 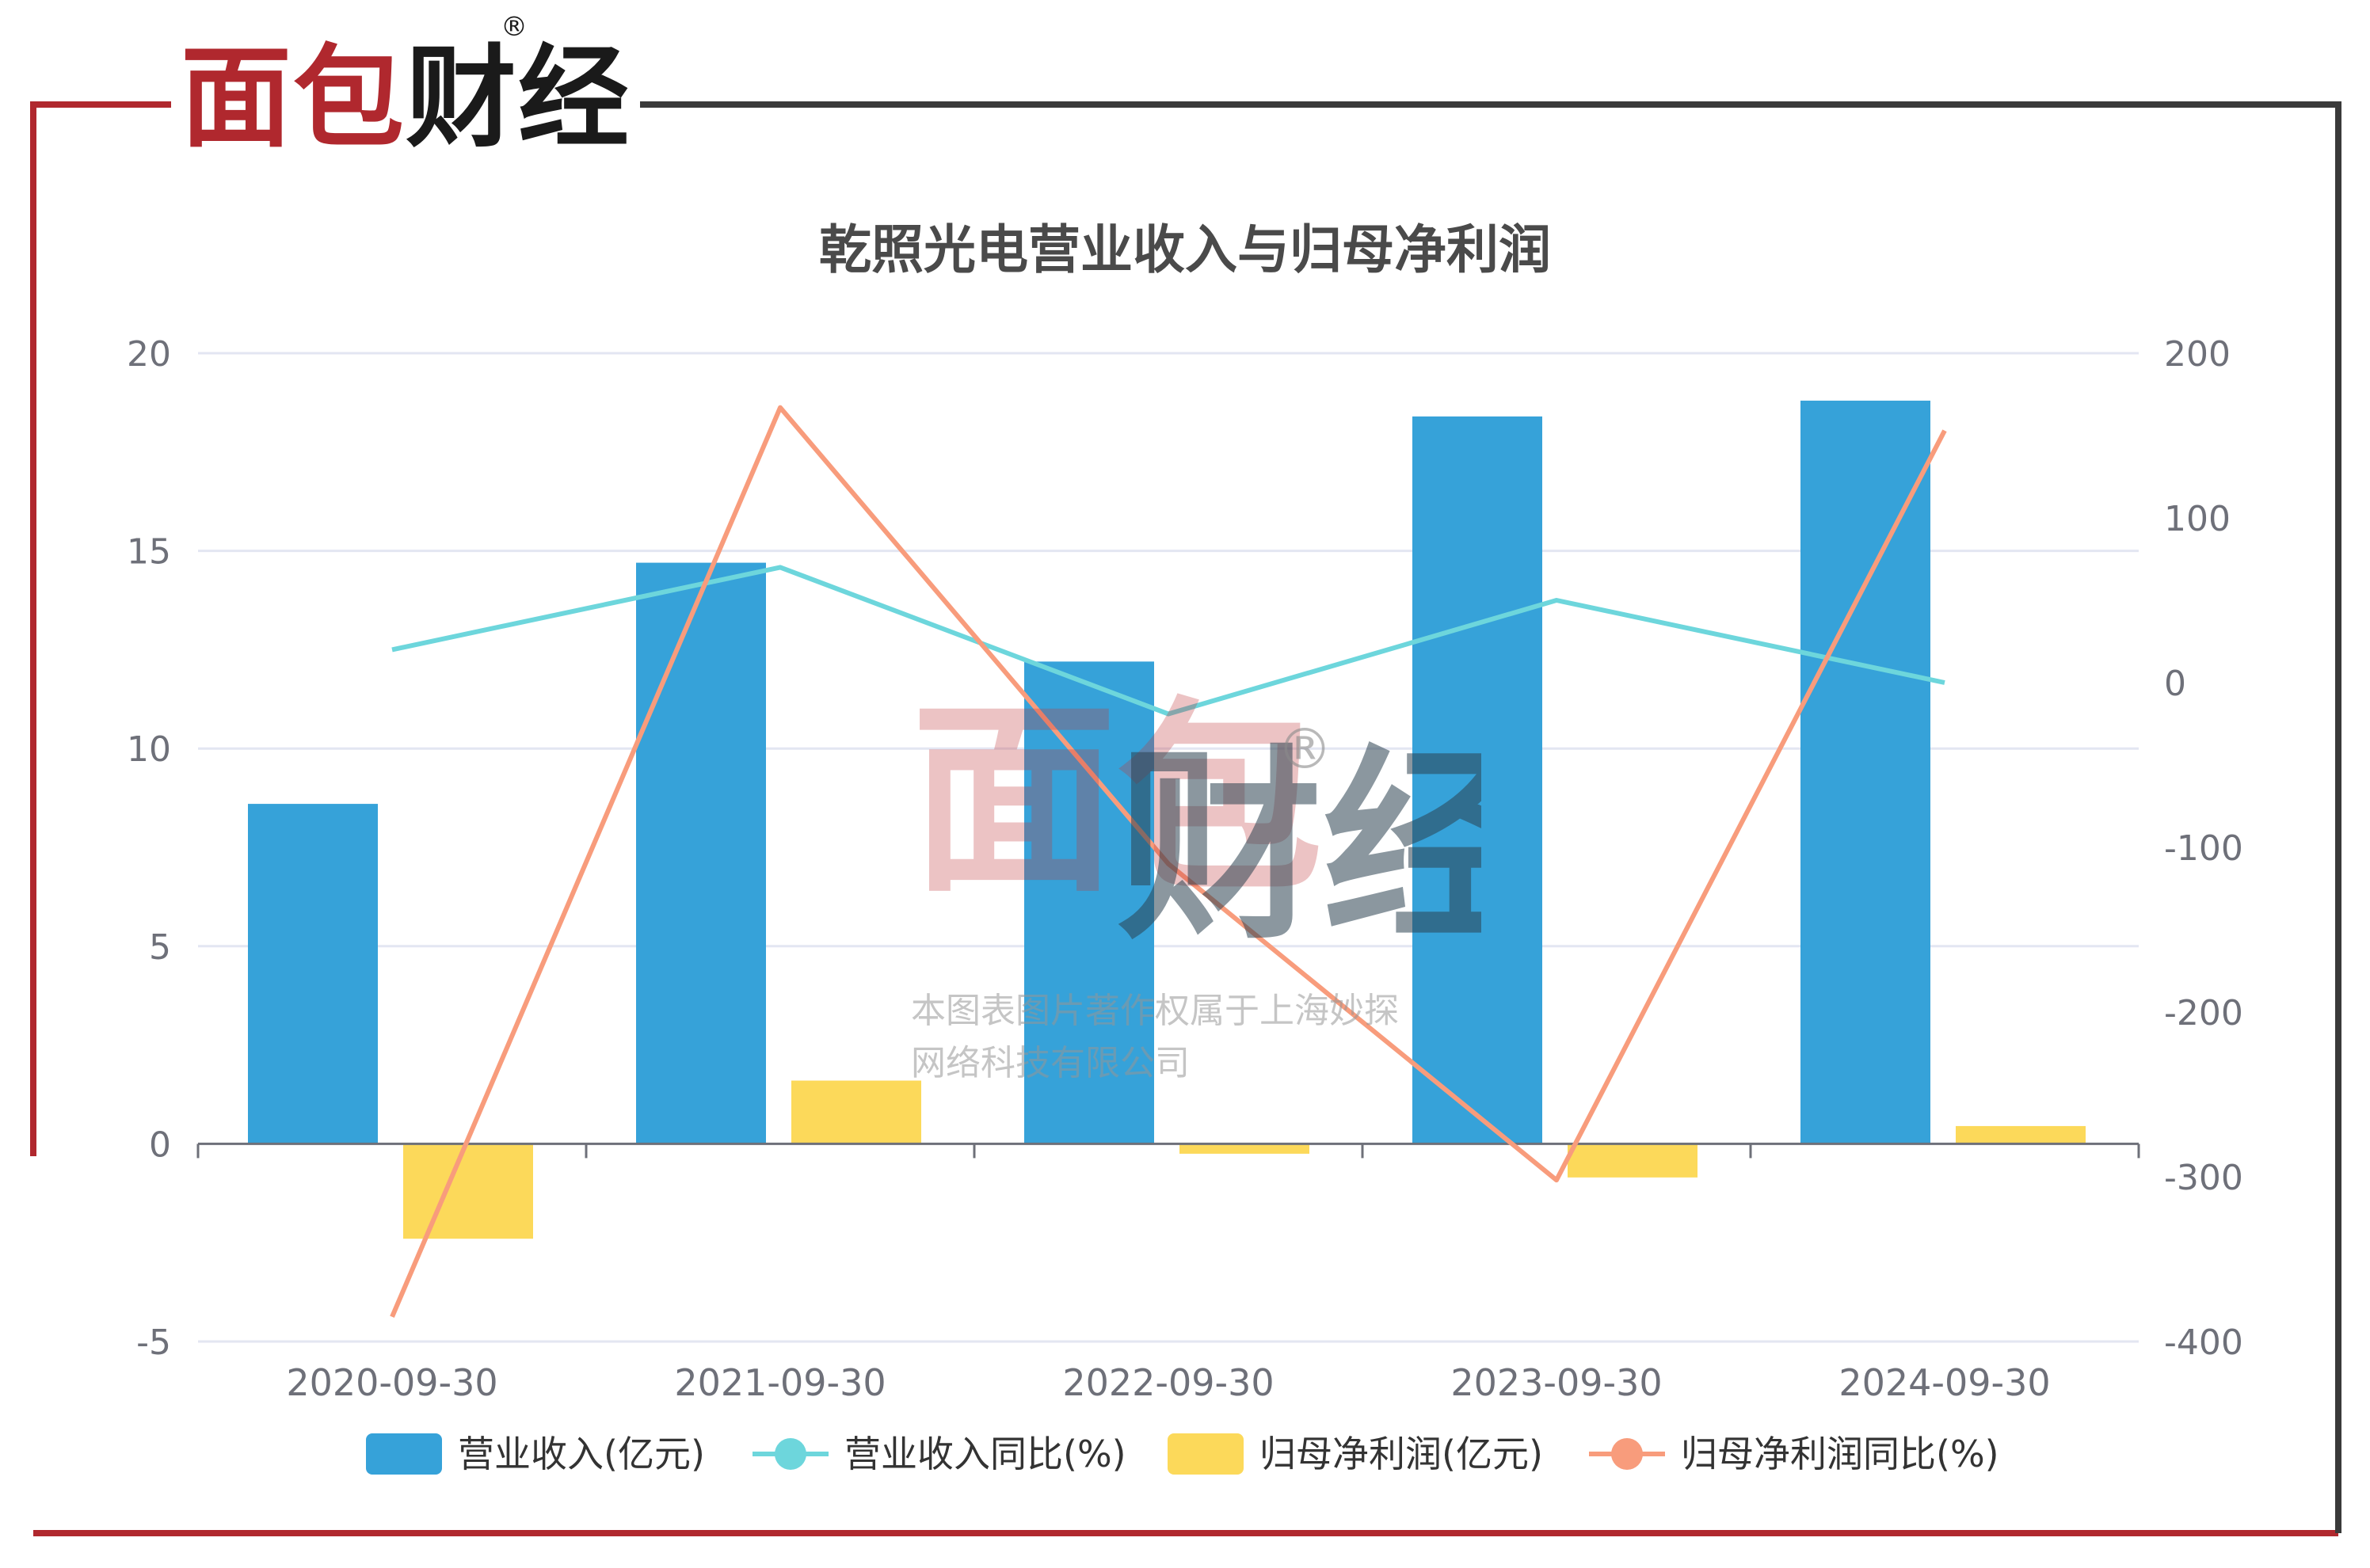 I want to click on brand-logo-part1: 面包, so click(x=293, y=98).